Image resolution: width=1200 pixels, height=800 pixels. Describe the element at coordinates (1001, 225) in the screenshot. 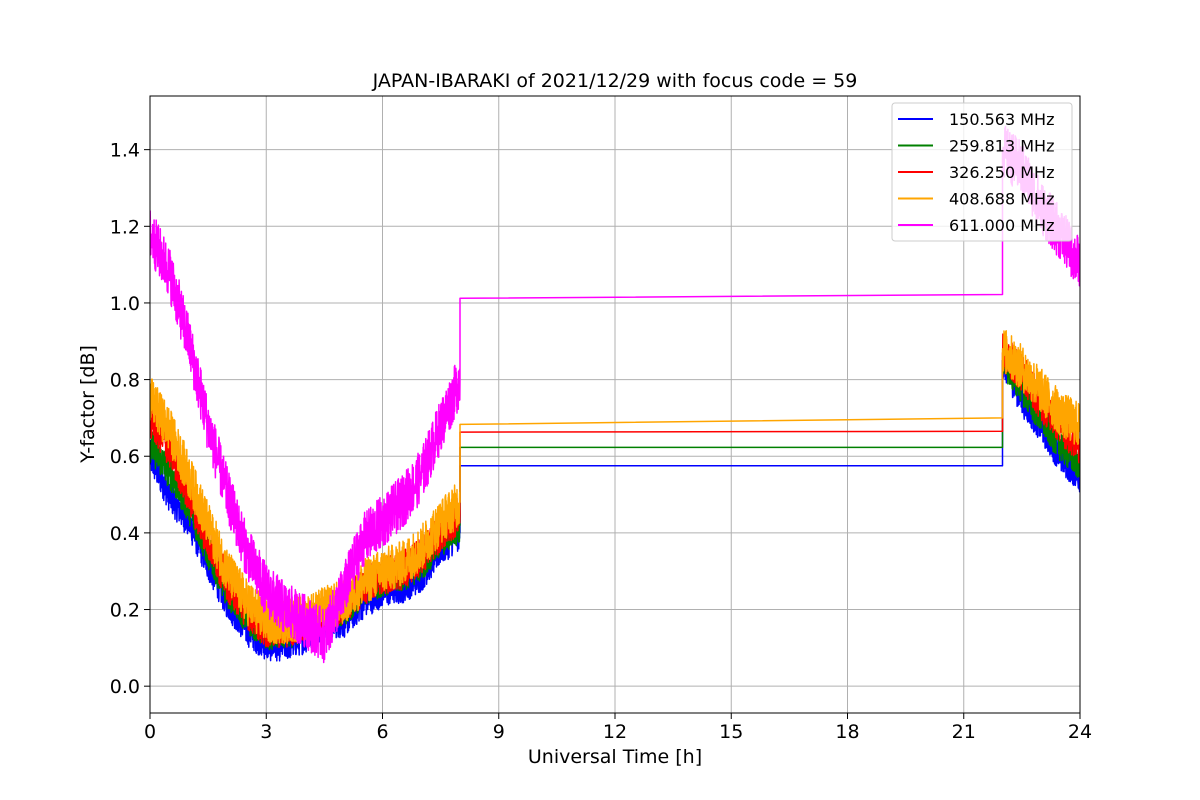

I see `legend-label: 611.000 MHz` at that location.